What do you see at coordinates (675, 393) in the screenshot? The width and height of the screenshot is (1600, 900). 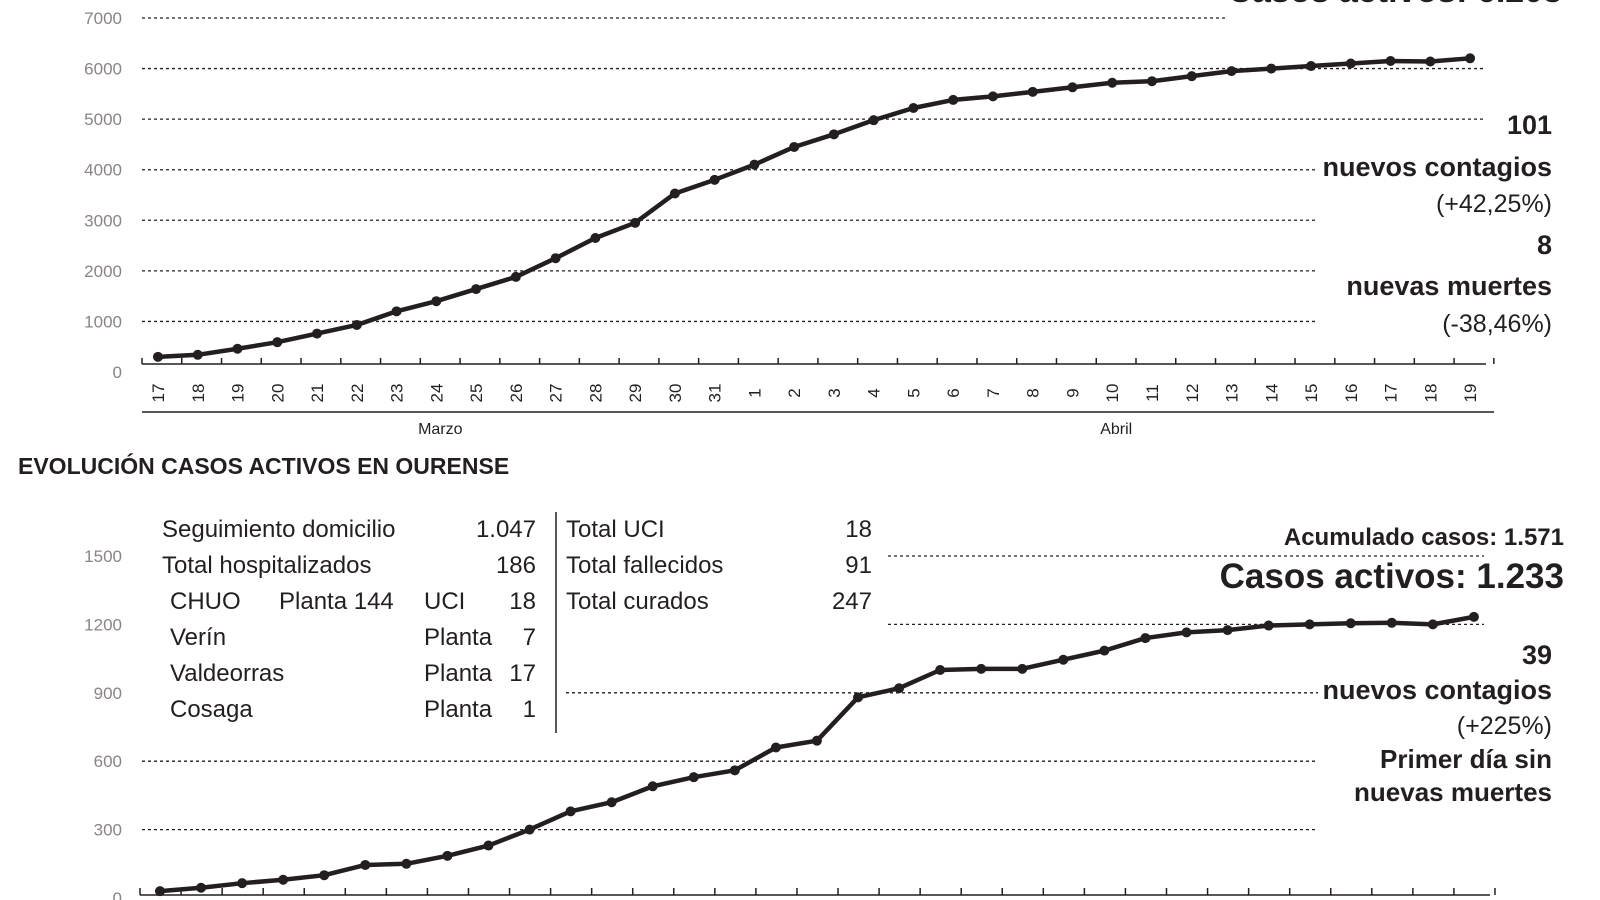 I see `x-tick-label: 30` at bounding box center [675, 393].